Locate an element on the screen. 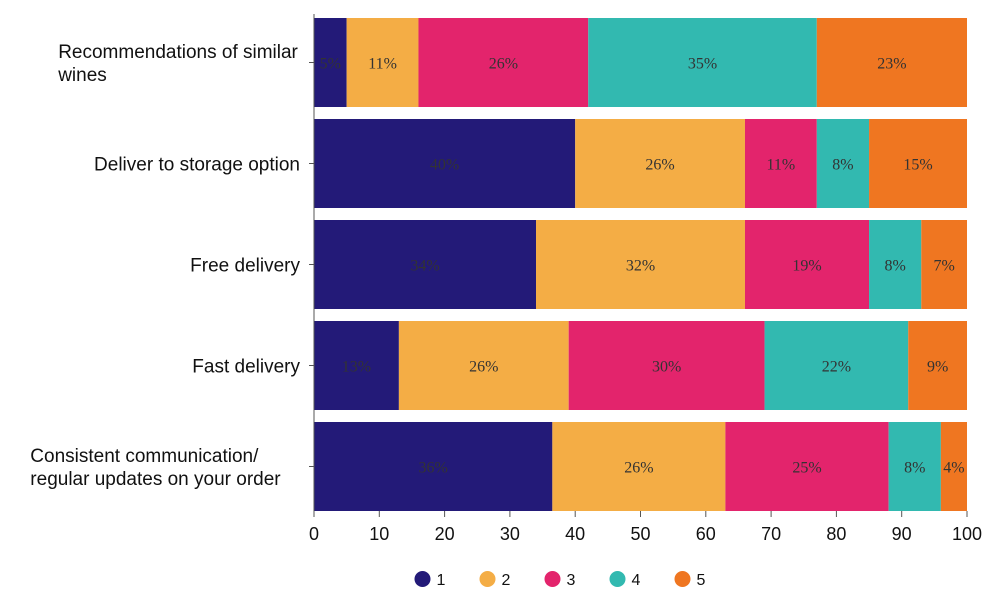 The height and width of the screenshot is (593, 1000). x-tick-label: 0 is located at coordinates (314, 534).